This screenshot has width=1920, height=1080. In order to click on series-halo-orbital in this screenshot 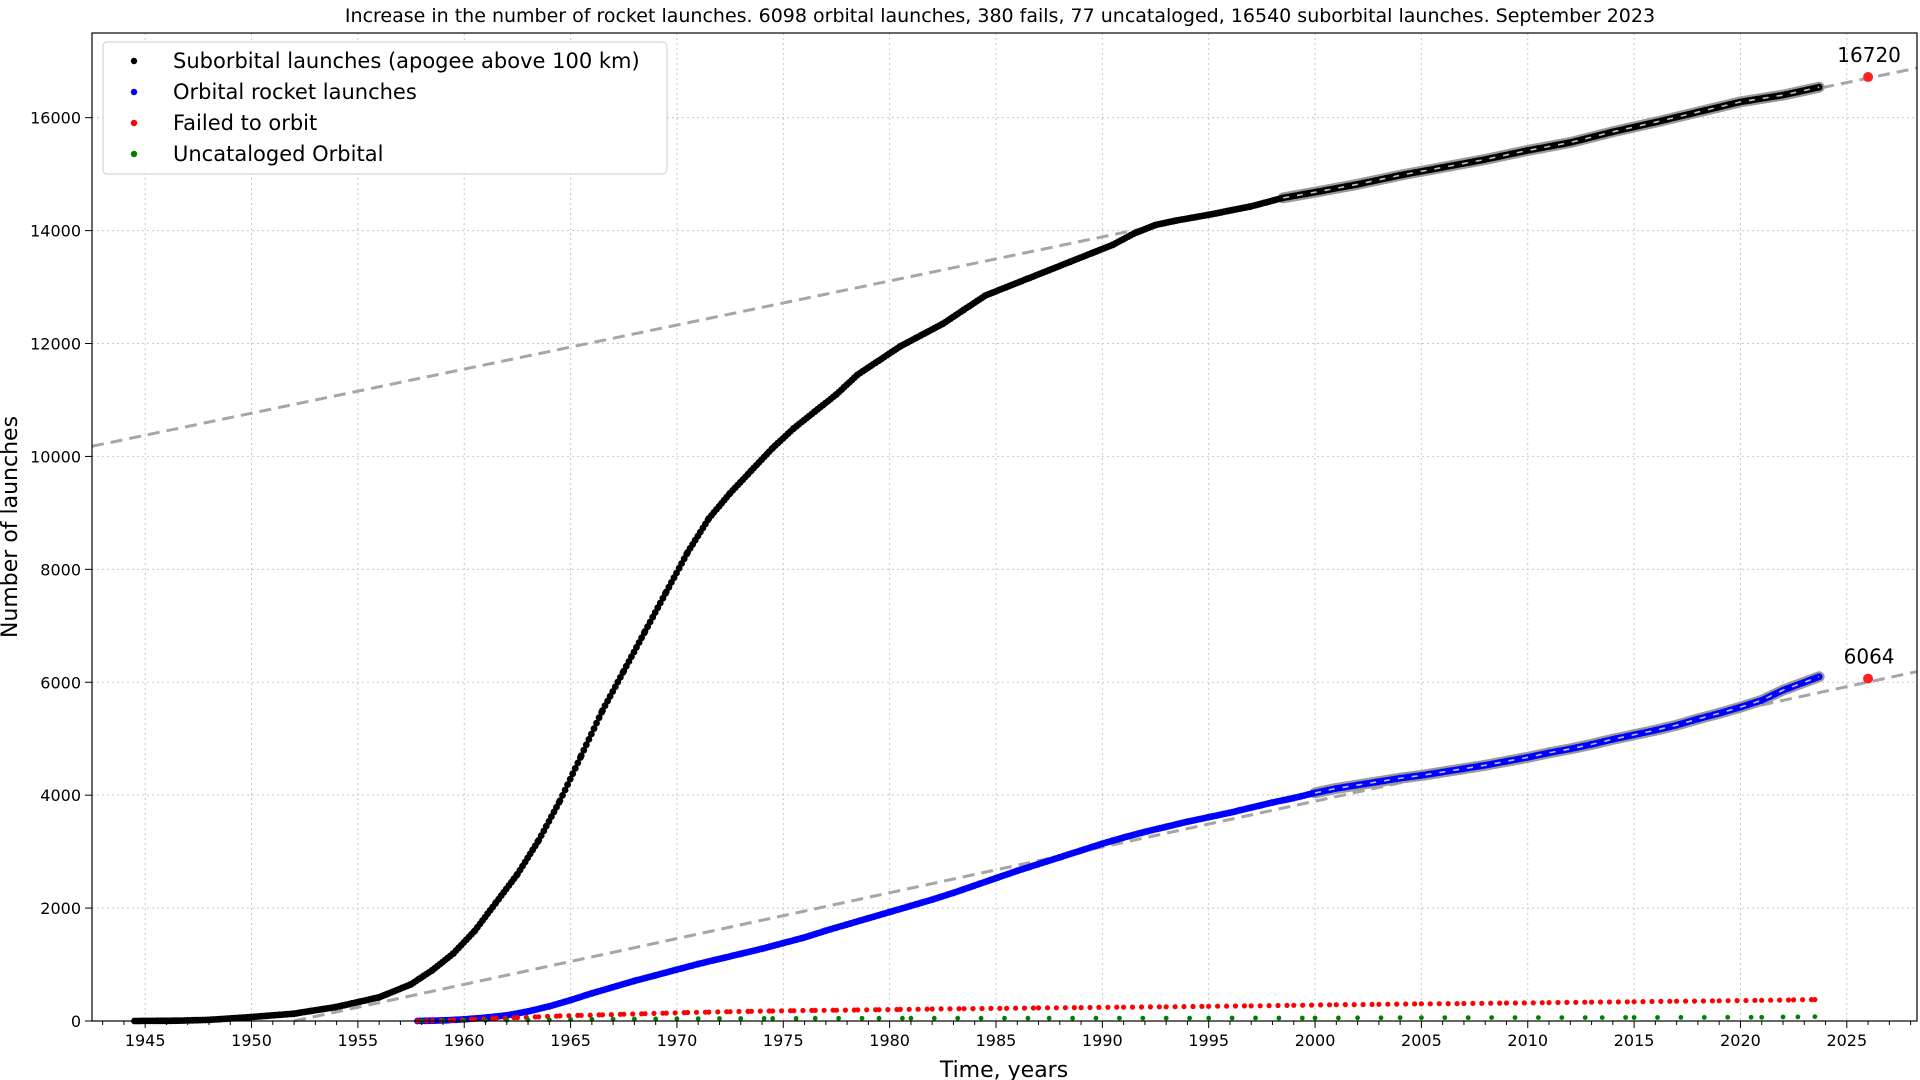, I will do `click(1567, 735)`.